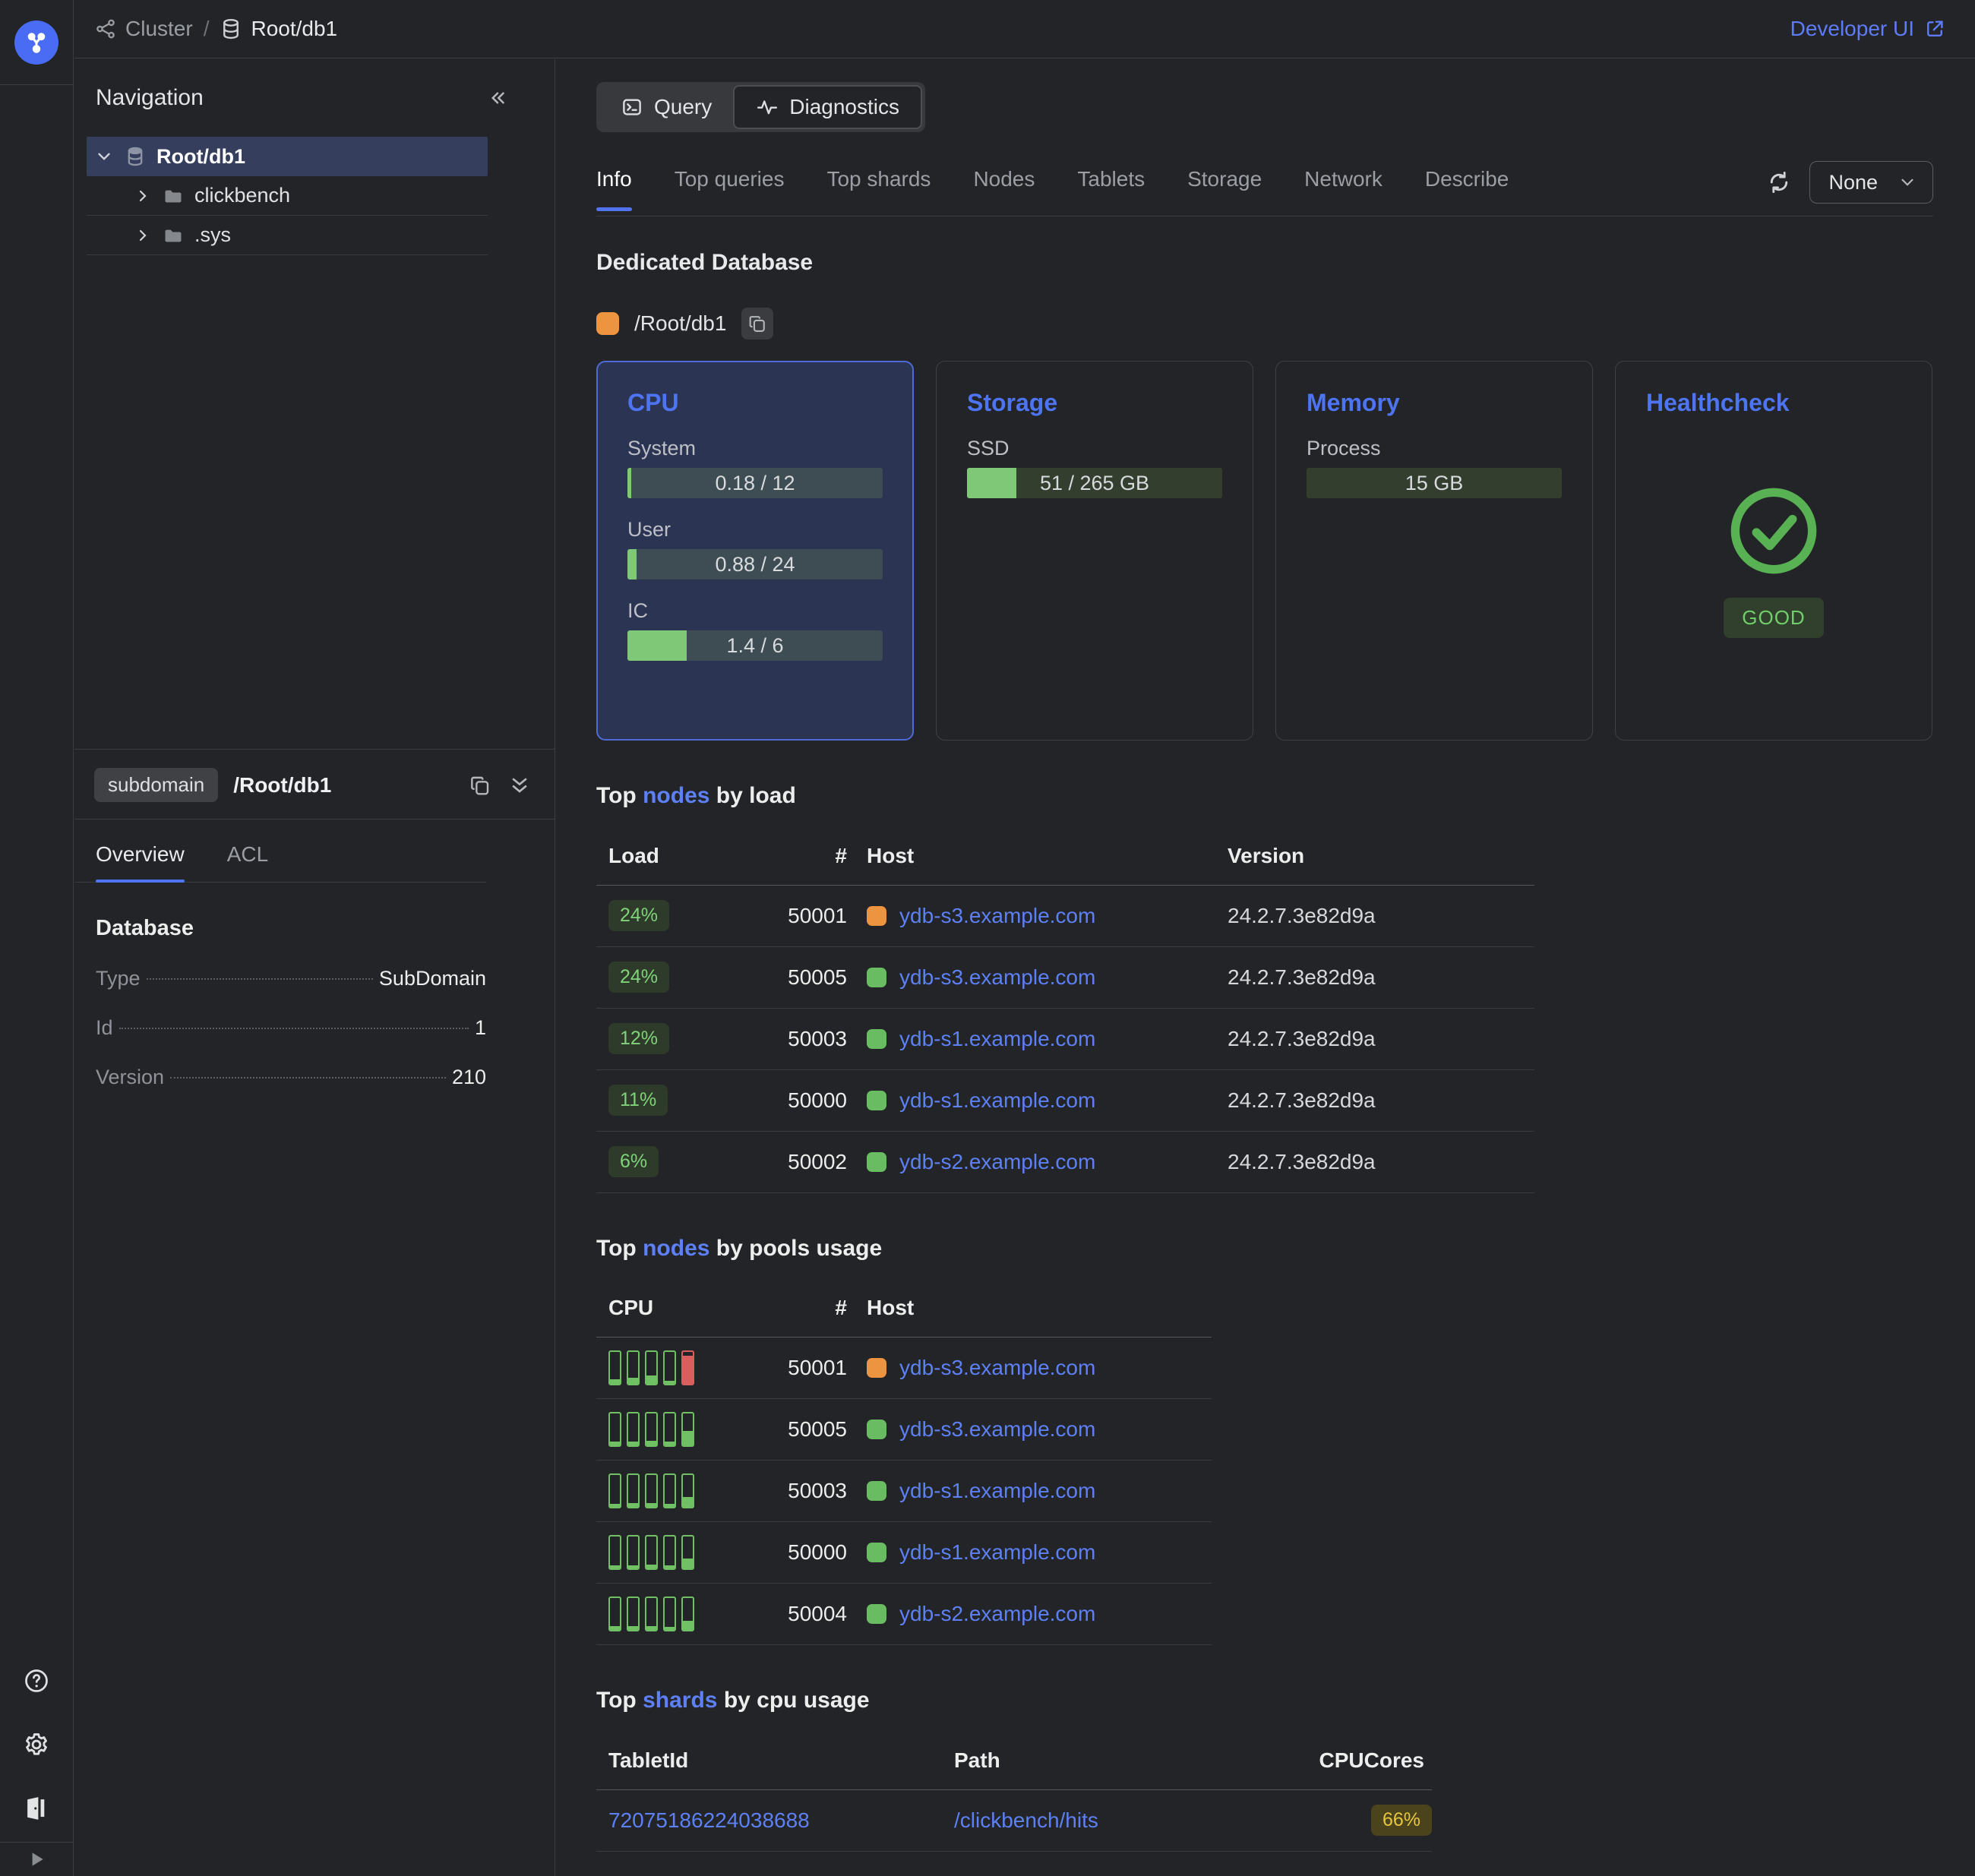  What do you see at coordinates (314, 785) in the screenshot?
I see `object-summary-header: subdomain /Root/db1` at bounding box center [314, 785].